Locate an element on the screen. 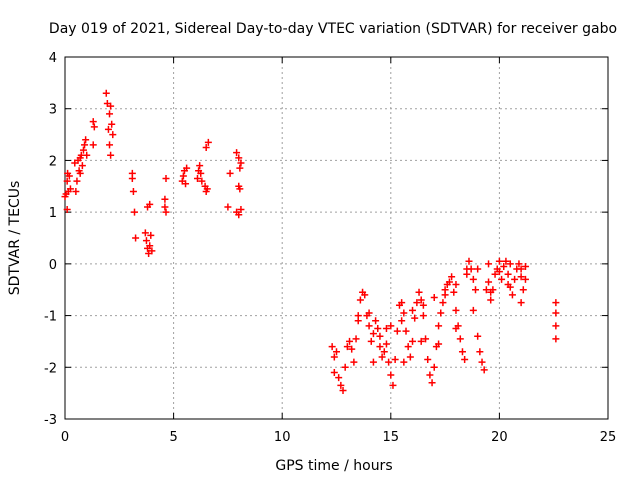 Image resolution: width=640 pixels, height=480 pixels. y-tick-label: 0 is located at coordinates (53, 265).